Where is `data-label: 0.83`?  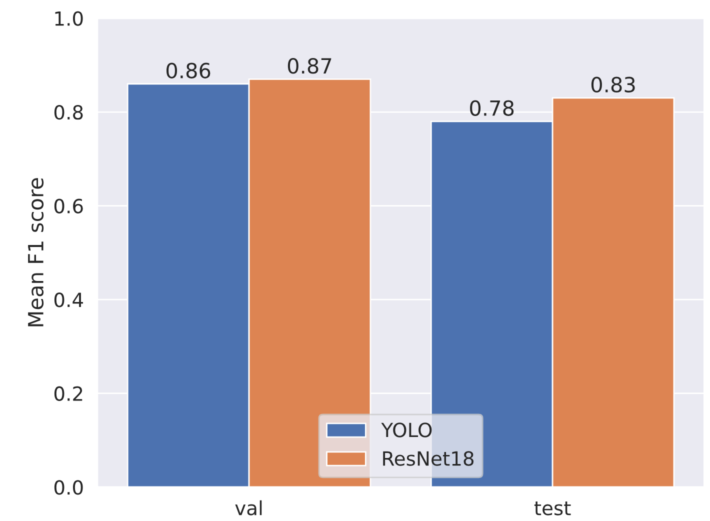 data-label: 0.83 is located at coordinates (613, 84).